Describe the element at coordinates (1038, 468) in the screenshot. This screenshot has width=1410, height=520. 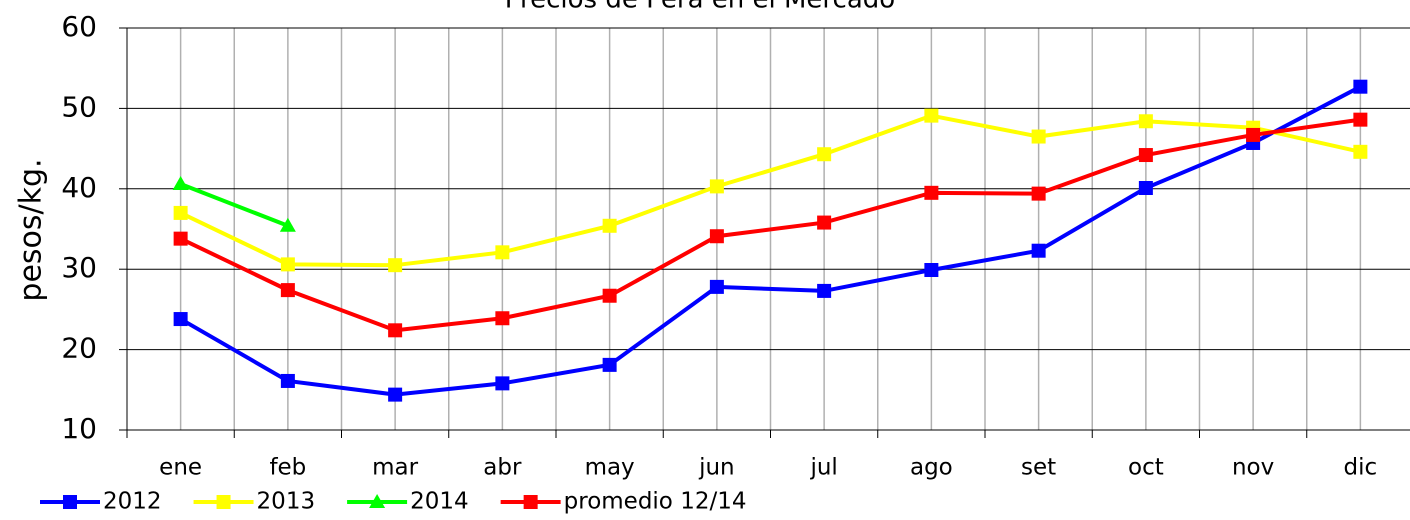
I see `x-tick-label: set` at that location.